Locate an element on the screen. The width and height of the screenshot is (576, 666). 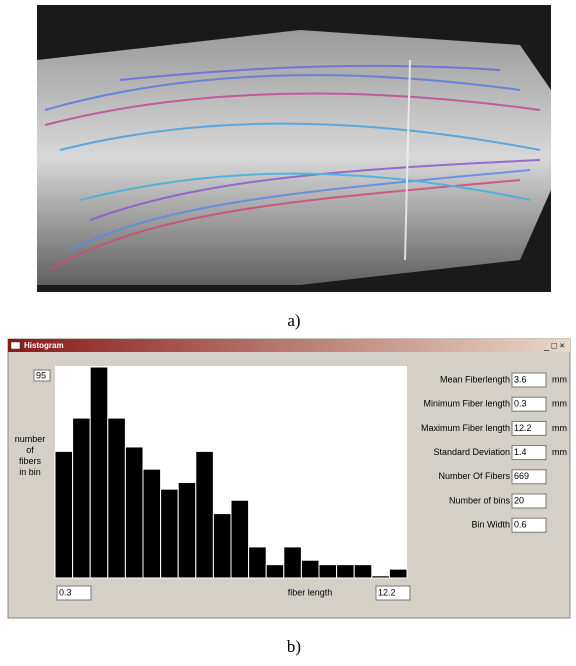
stat-label: Standard Deviation is located at coordinates (471, 452).